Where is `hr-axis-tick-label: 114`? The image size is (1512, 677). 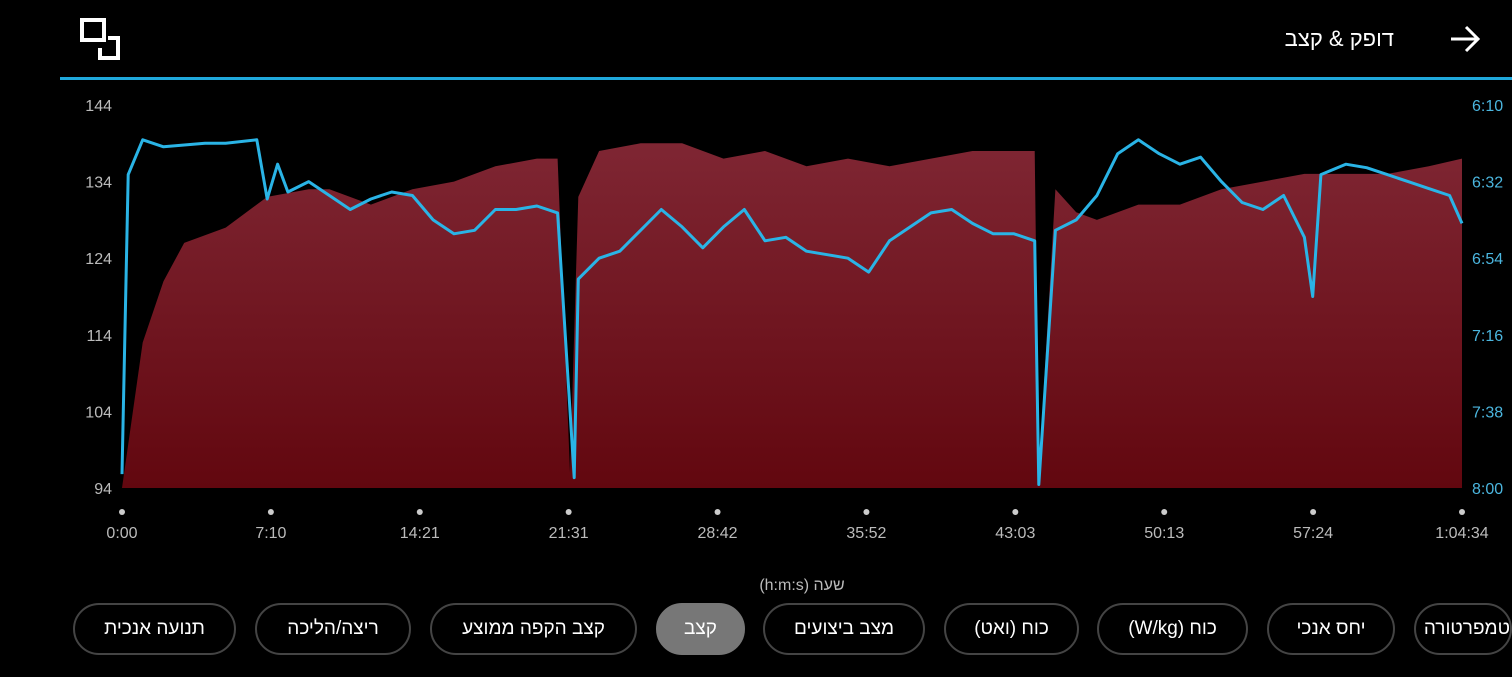
hr-axis-tick-label: 114 is located at coordinates (99, 336).